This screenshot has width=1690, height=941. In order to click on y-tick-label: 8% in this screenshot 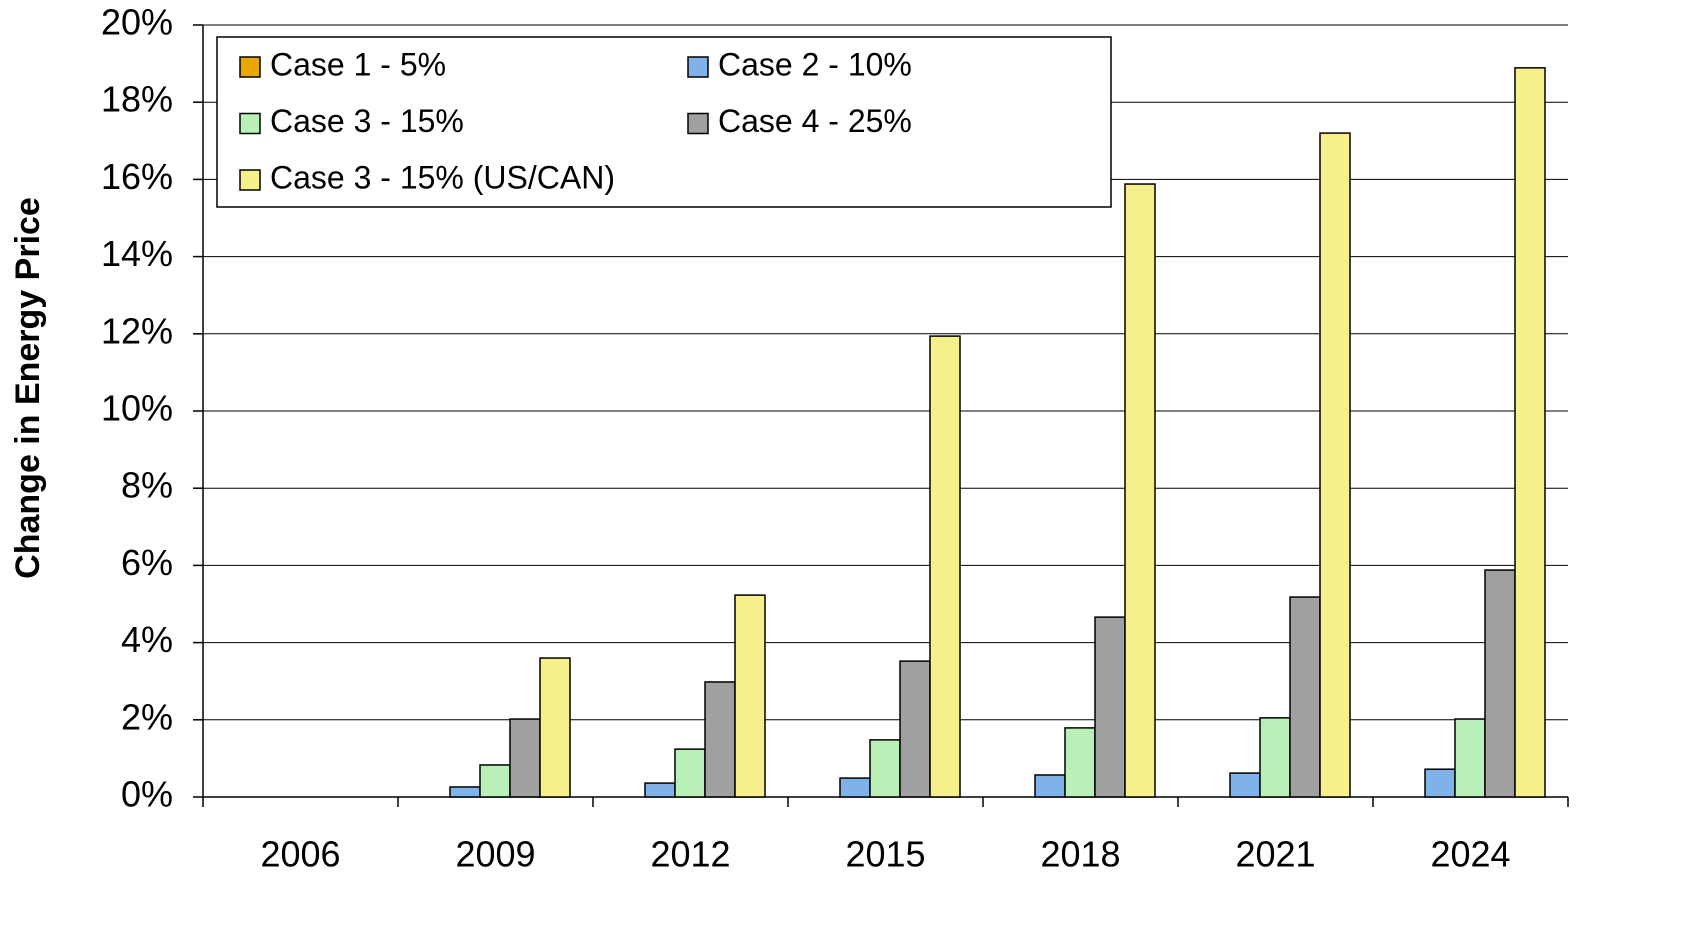, I will do `click(147, 485)`.